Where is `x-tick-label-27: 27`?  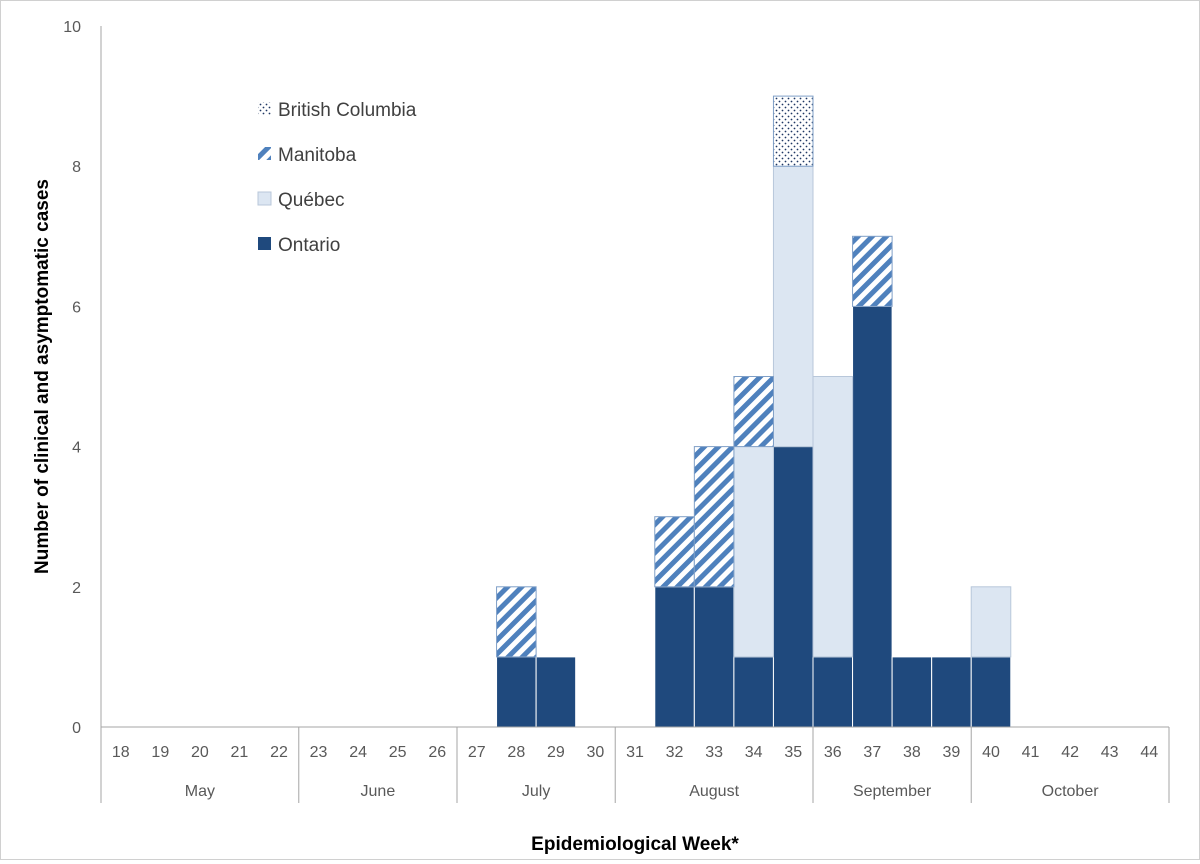 x-tick-label-27: 27 is located at coordinates (477, 752).